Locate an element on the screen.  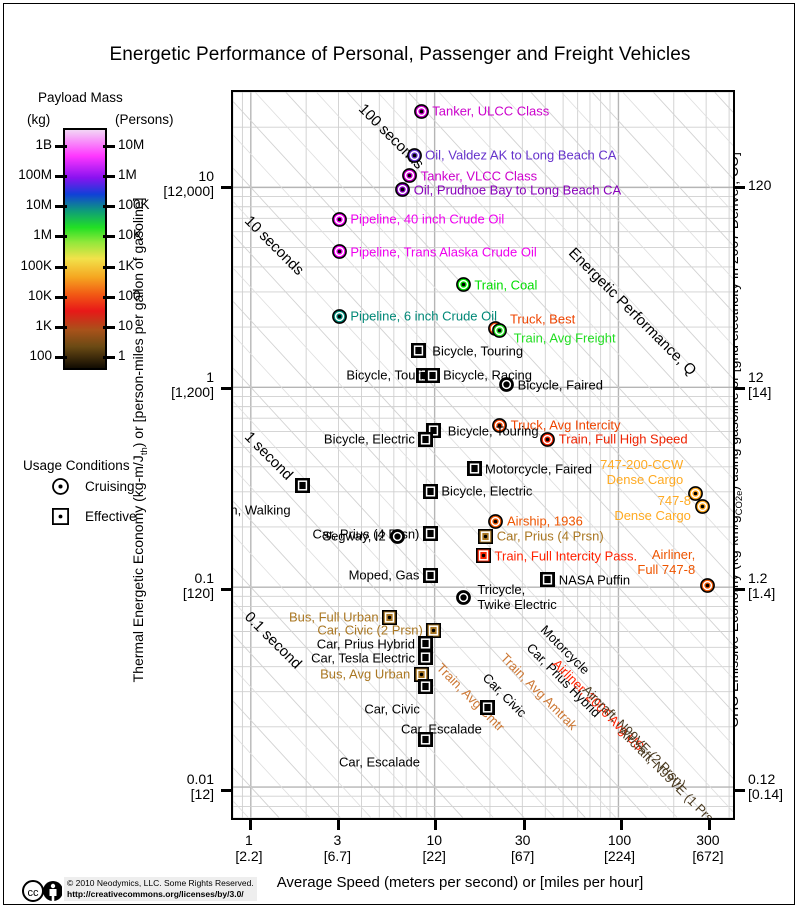
data-point-label: Airliner, Full 747-8 is located at coordinates (666, 562).